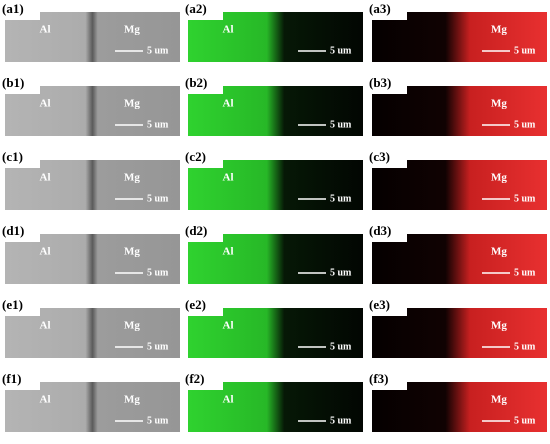 Image resolution: width=550 pixels, height=444 pixels. I want to click on panel-label: (d1), so click(13, 230).